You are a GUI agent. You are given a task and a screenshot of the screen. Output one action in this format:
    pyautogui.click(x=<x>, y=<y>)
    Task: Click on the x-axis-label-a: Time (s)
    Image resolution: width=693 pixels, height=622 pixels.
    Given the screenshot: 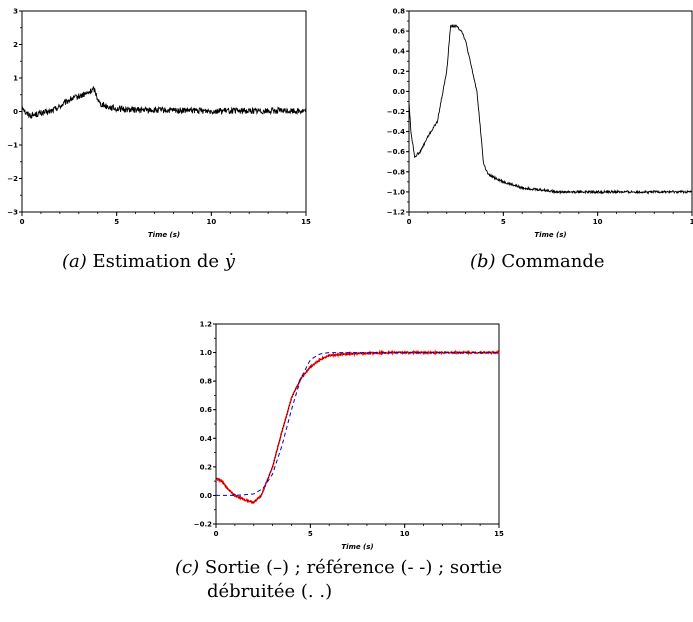 What is the action you would take?
    pyautogui.click(x=164, y=235)
    